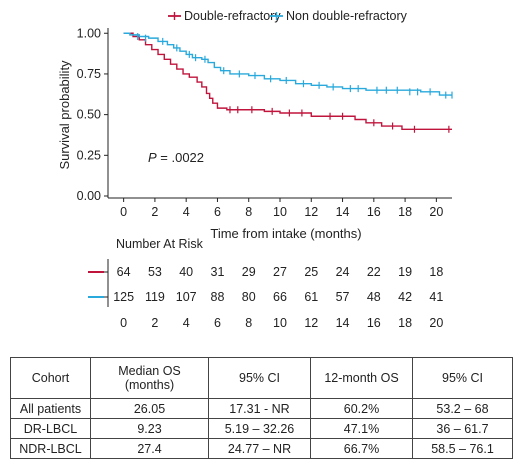  Describe the element at coordinates (374, 212) in the screenshot. I see `x-tick-label: 16` at that location.